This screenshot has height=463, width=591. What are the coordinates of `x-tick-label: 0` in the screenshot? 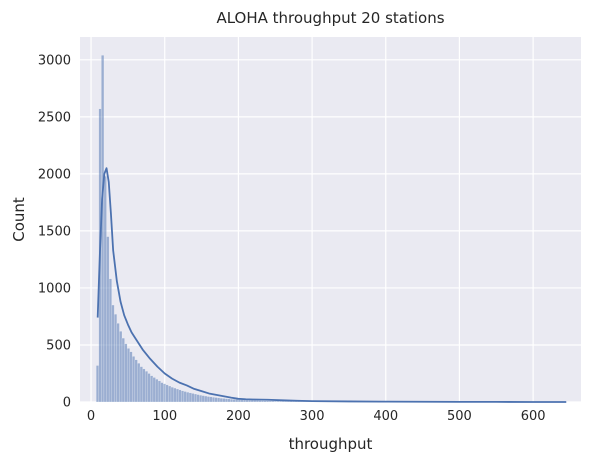 It's located at (91, 416).